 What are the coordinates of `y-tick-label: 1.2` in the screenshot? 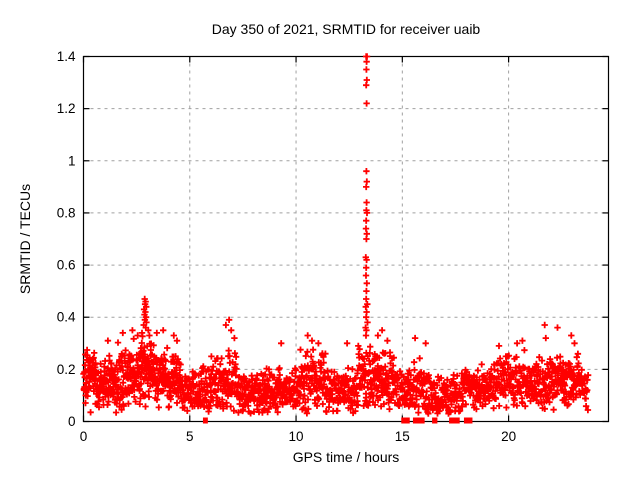 It's located at (66, 108).